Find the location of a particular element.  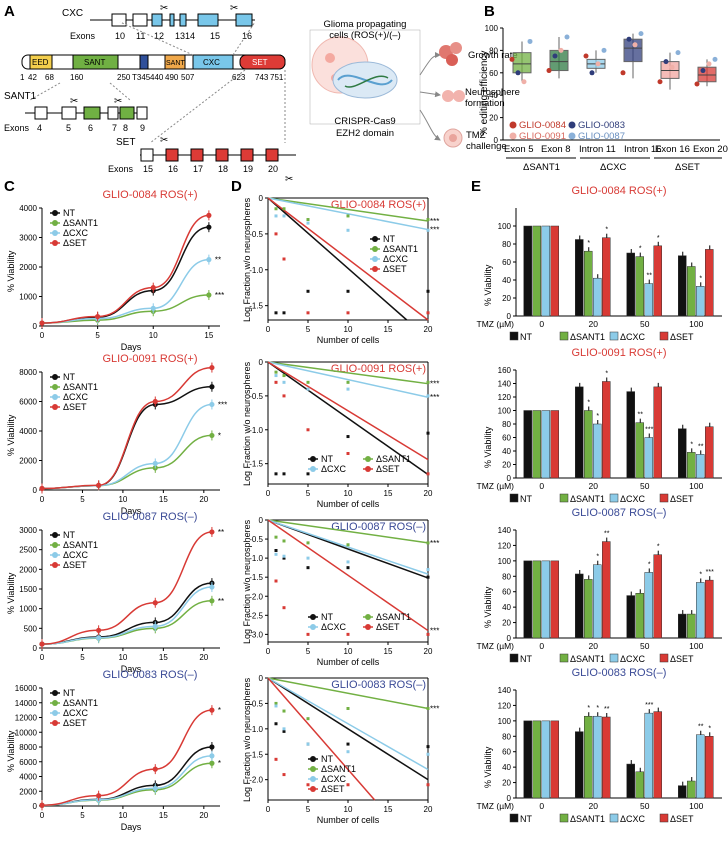

legend-glio0083: GLIO-0083 is located at coordinates (601, 125).